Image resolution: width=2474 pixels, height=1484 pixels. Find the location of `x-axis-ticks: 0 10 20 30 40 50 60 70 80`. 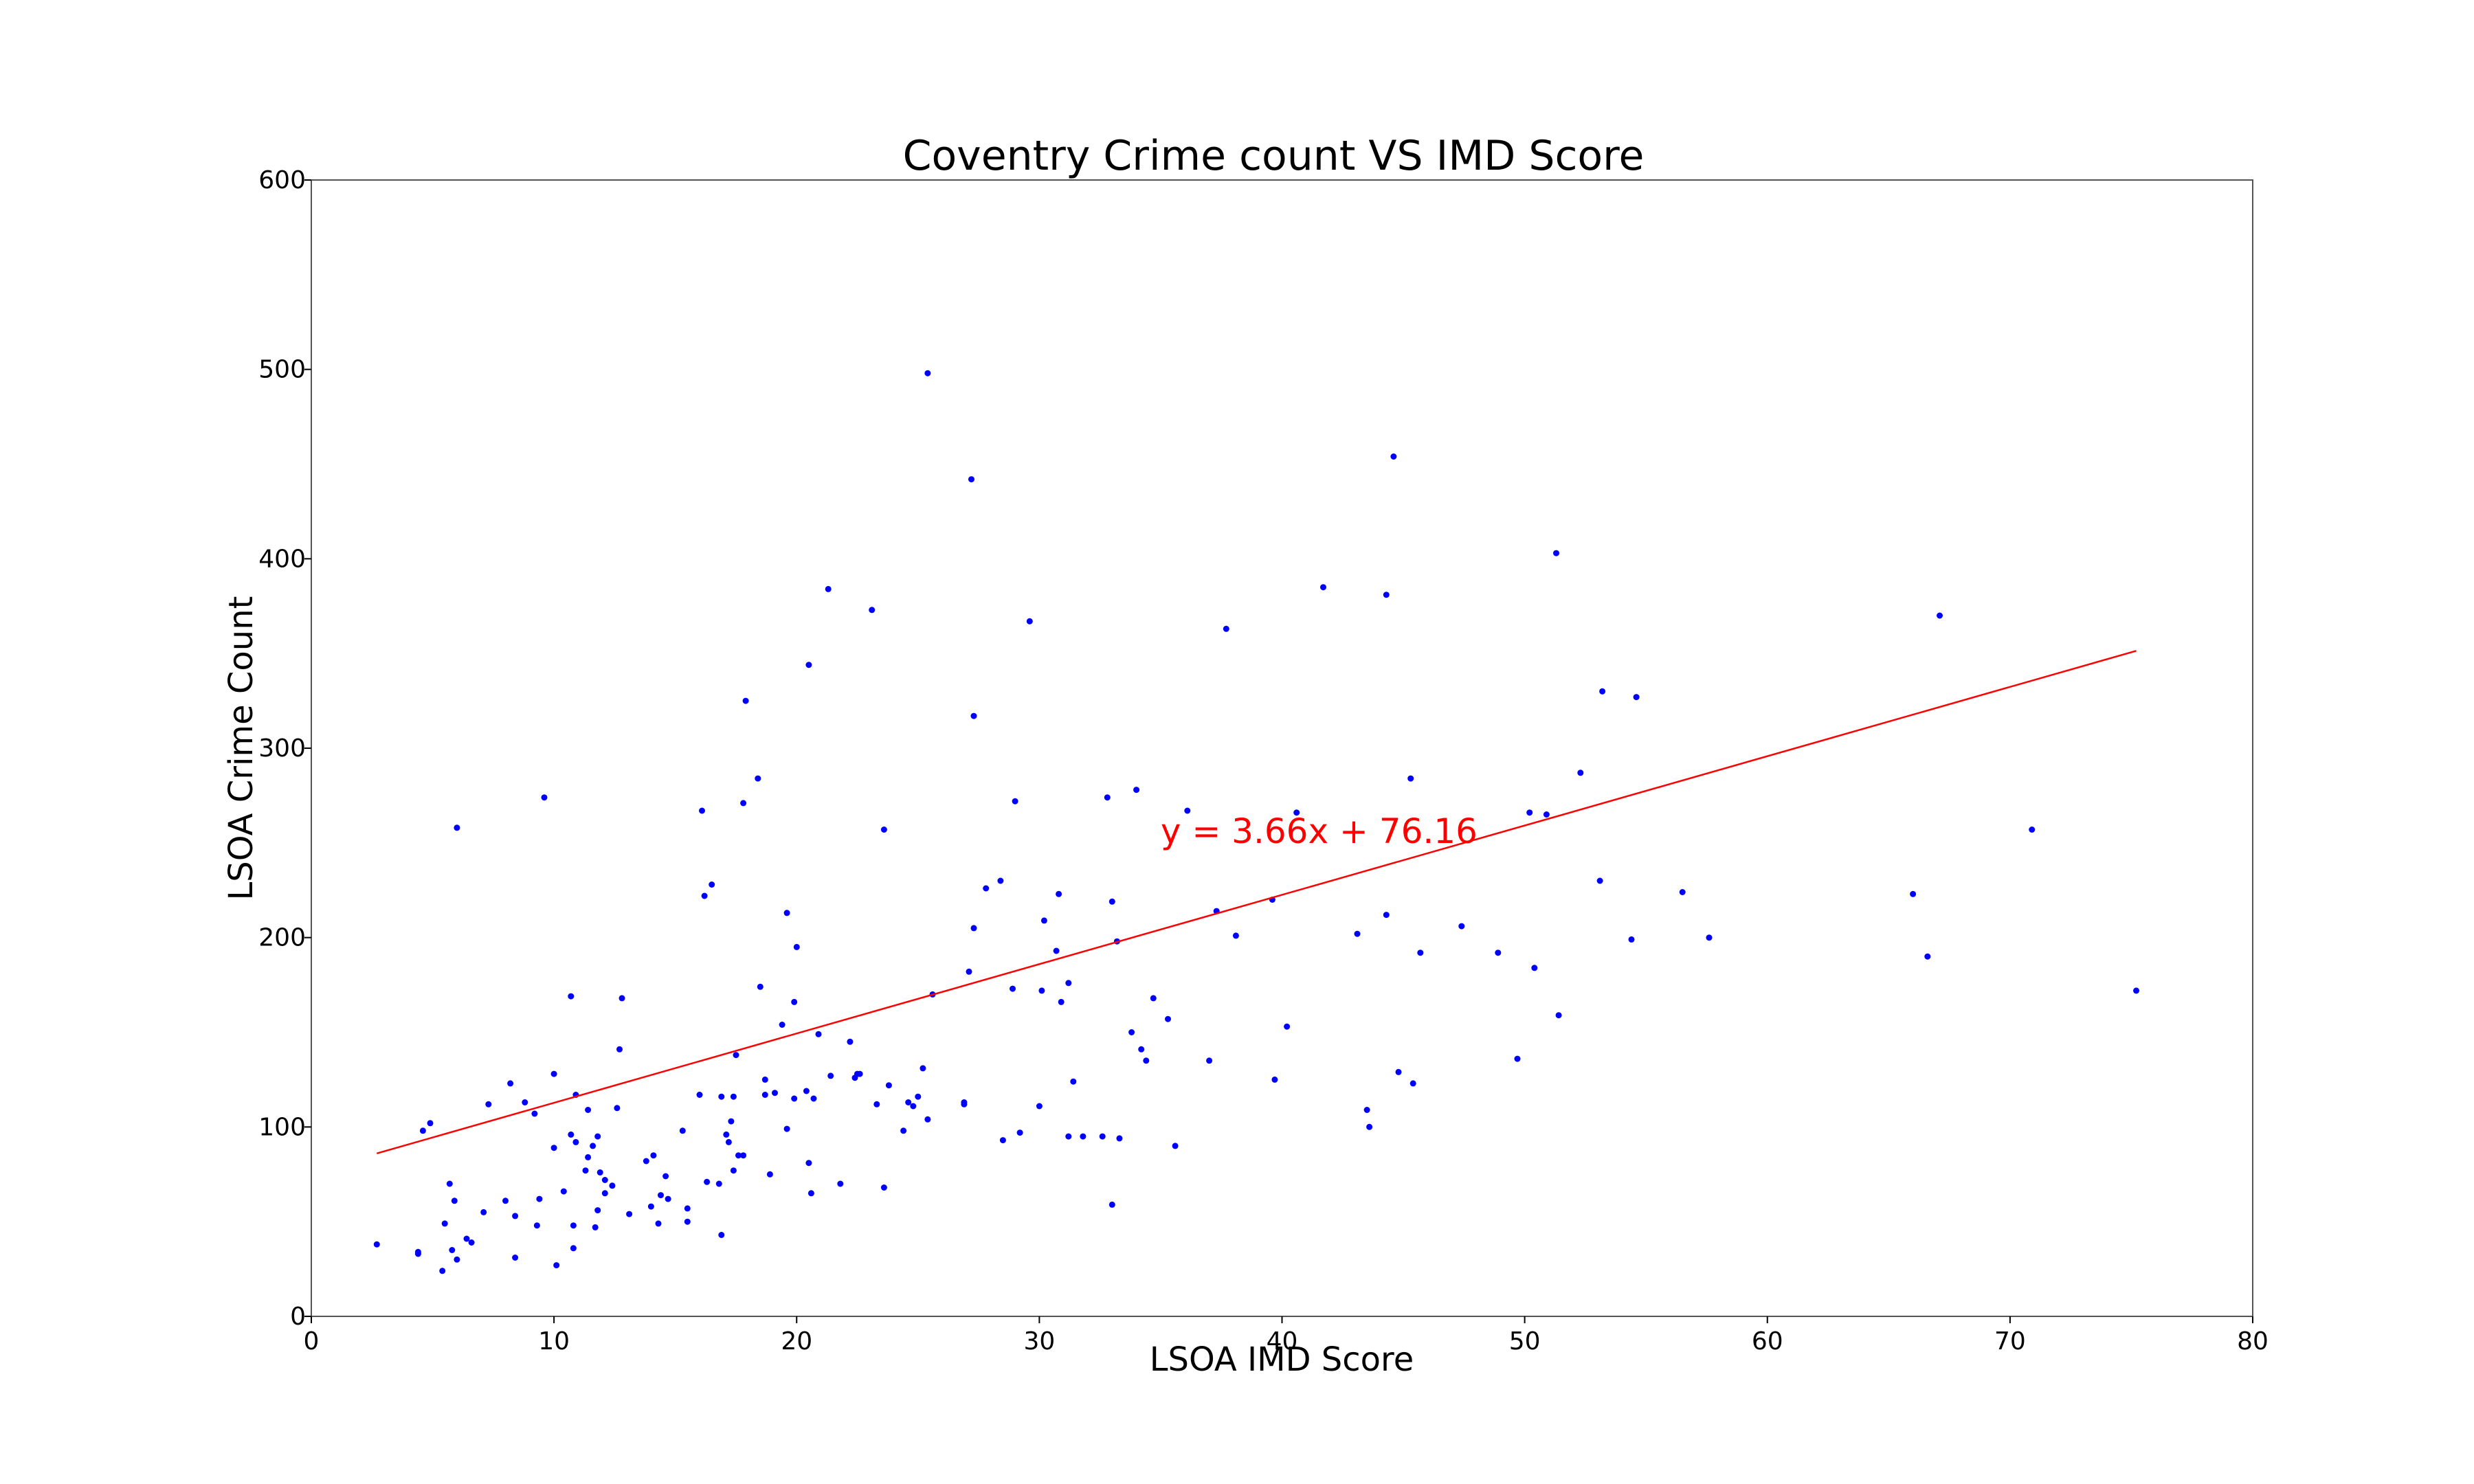

x-axis-ticks: 0 10 20 30 40 50 60 70 80 is located at coordinates (1286, 1336).